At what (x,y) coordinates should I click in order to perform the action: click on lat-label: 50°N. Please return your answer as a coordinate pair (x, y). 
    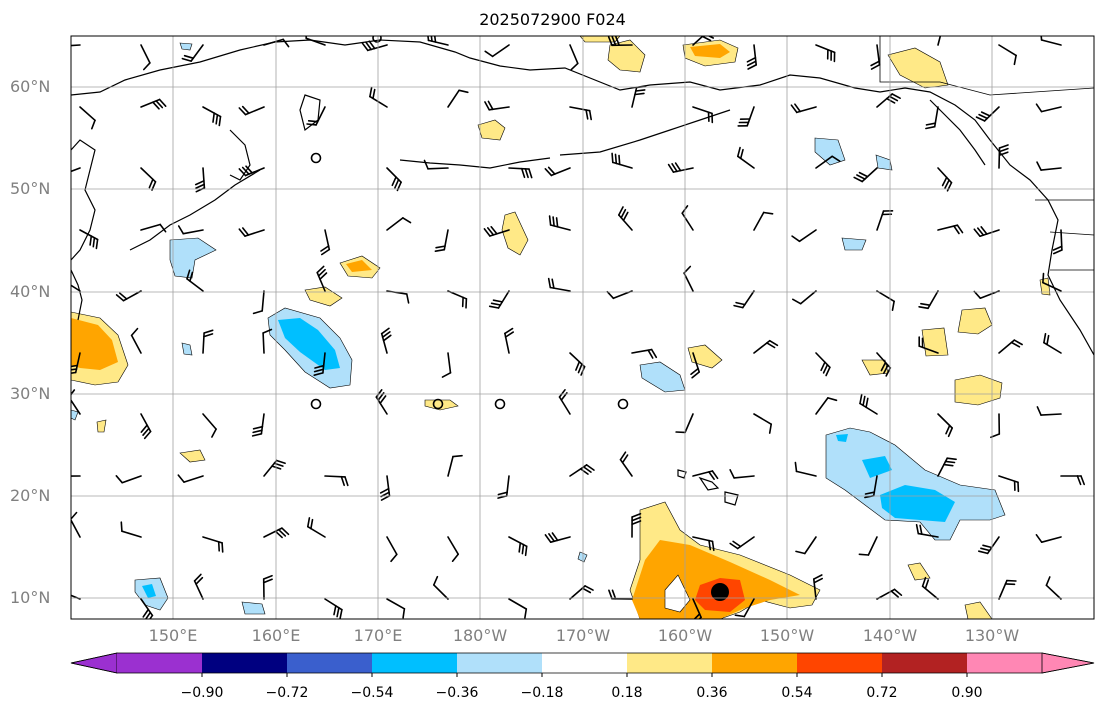
    Looking at the image, I should click on (30, 188).